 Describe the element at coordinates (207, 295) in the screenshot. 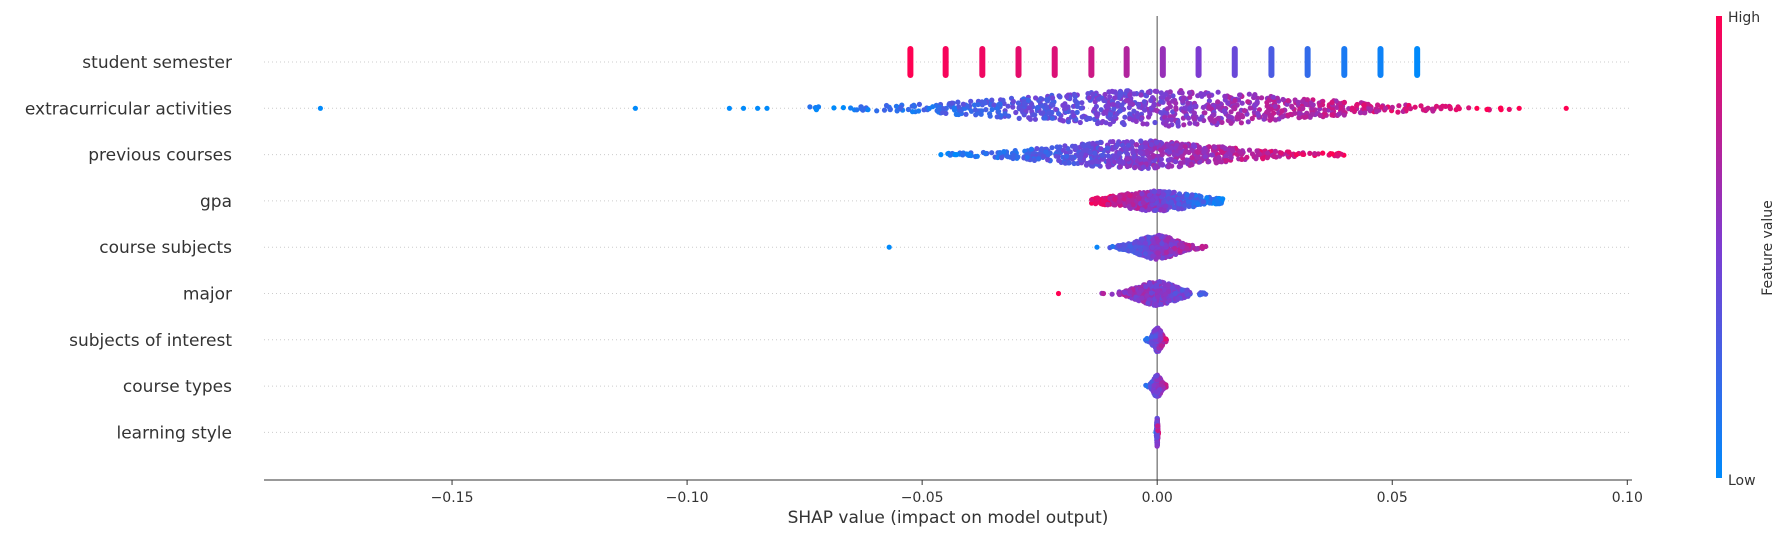

I see `feature-label: major` at that location.